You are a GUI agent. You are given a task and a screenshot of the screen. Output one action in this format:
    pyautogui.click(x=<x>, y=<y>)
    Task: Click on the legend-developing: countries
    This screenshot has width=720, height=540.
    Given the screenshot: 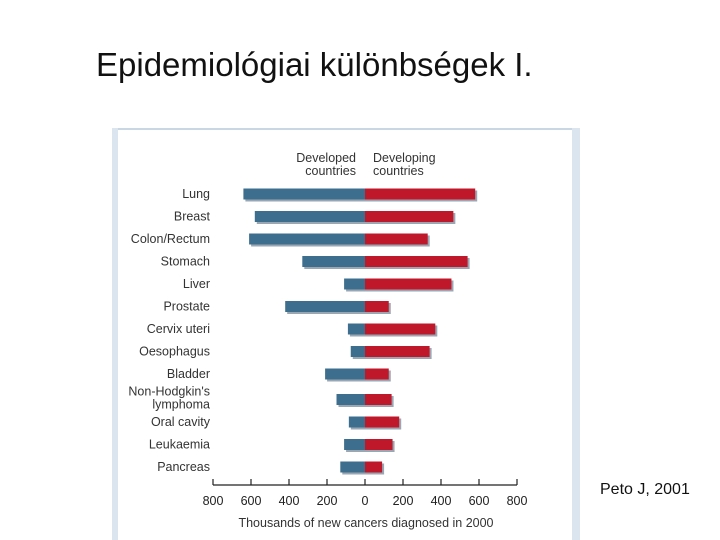 What is the action you would take?
    pyautogui.click(x=398, y=171)
    